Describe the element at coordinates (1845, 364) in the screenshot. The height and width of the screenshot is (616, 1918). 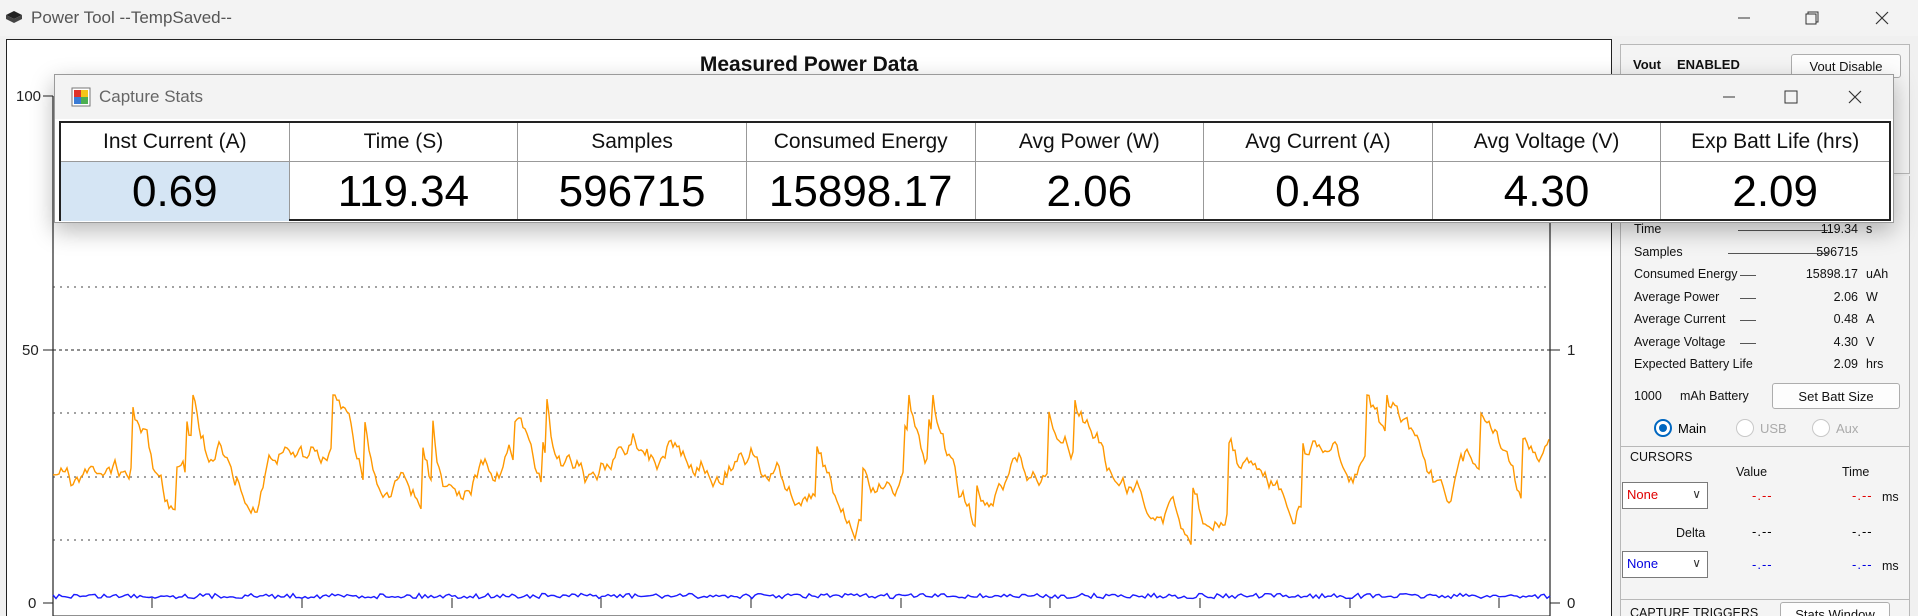
I see `stat-value: 2.09` at that location.